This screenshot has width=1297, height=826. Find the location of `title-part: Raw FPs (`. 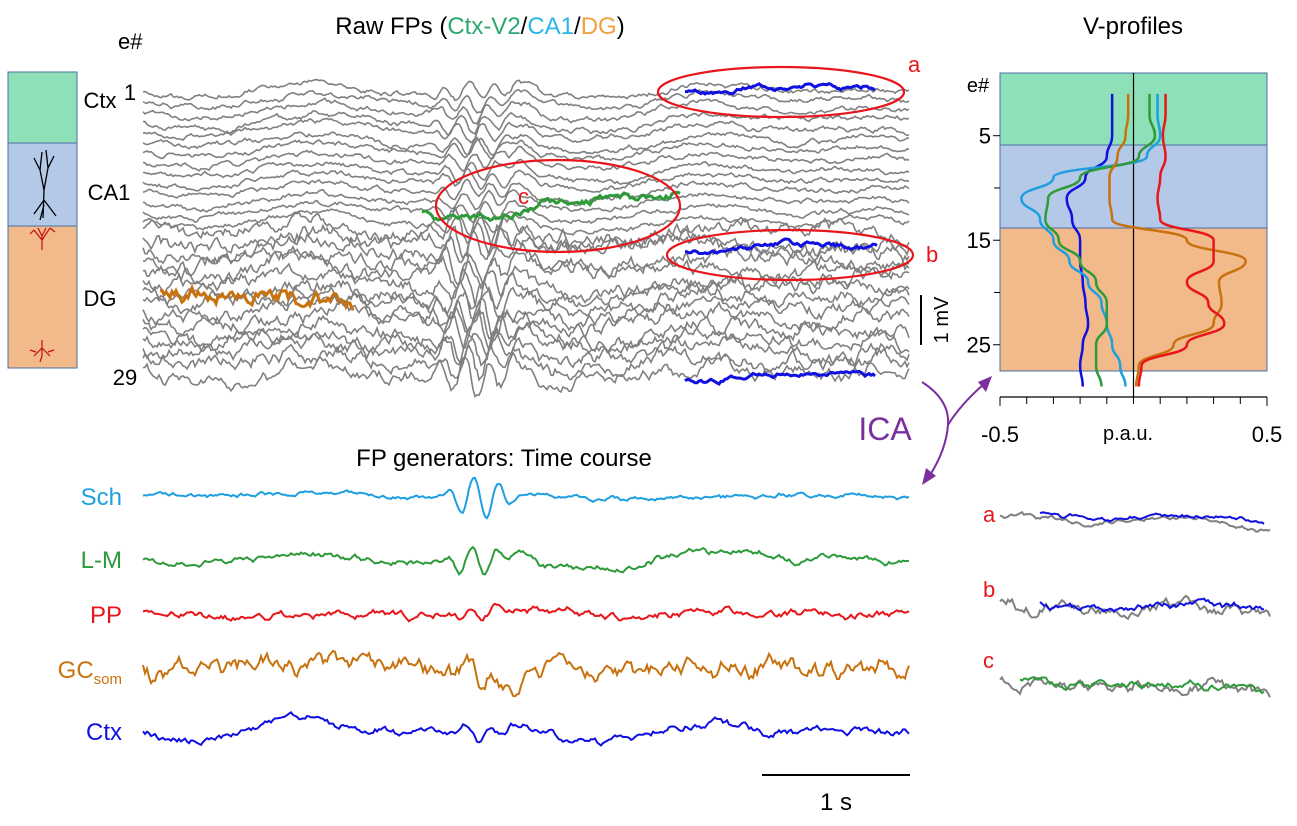

title-part: Raw FPs ( is located at coordinates (391, 26).